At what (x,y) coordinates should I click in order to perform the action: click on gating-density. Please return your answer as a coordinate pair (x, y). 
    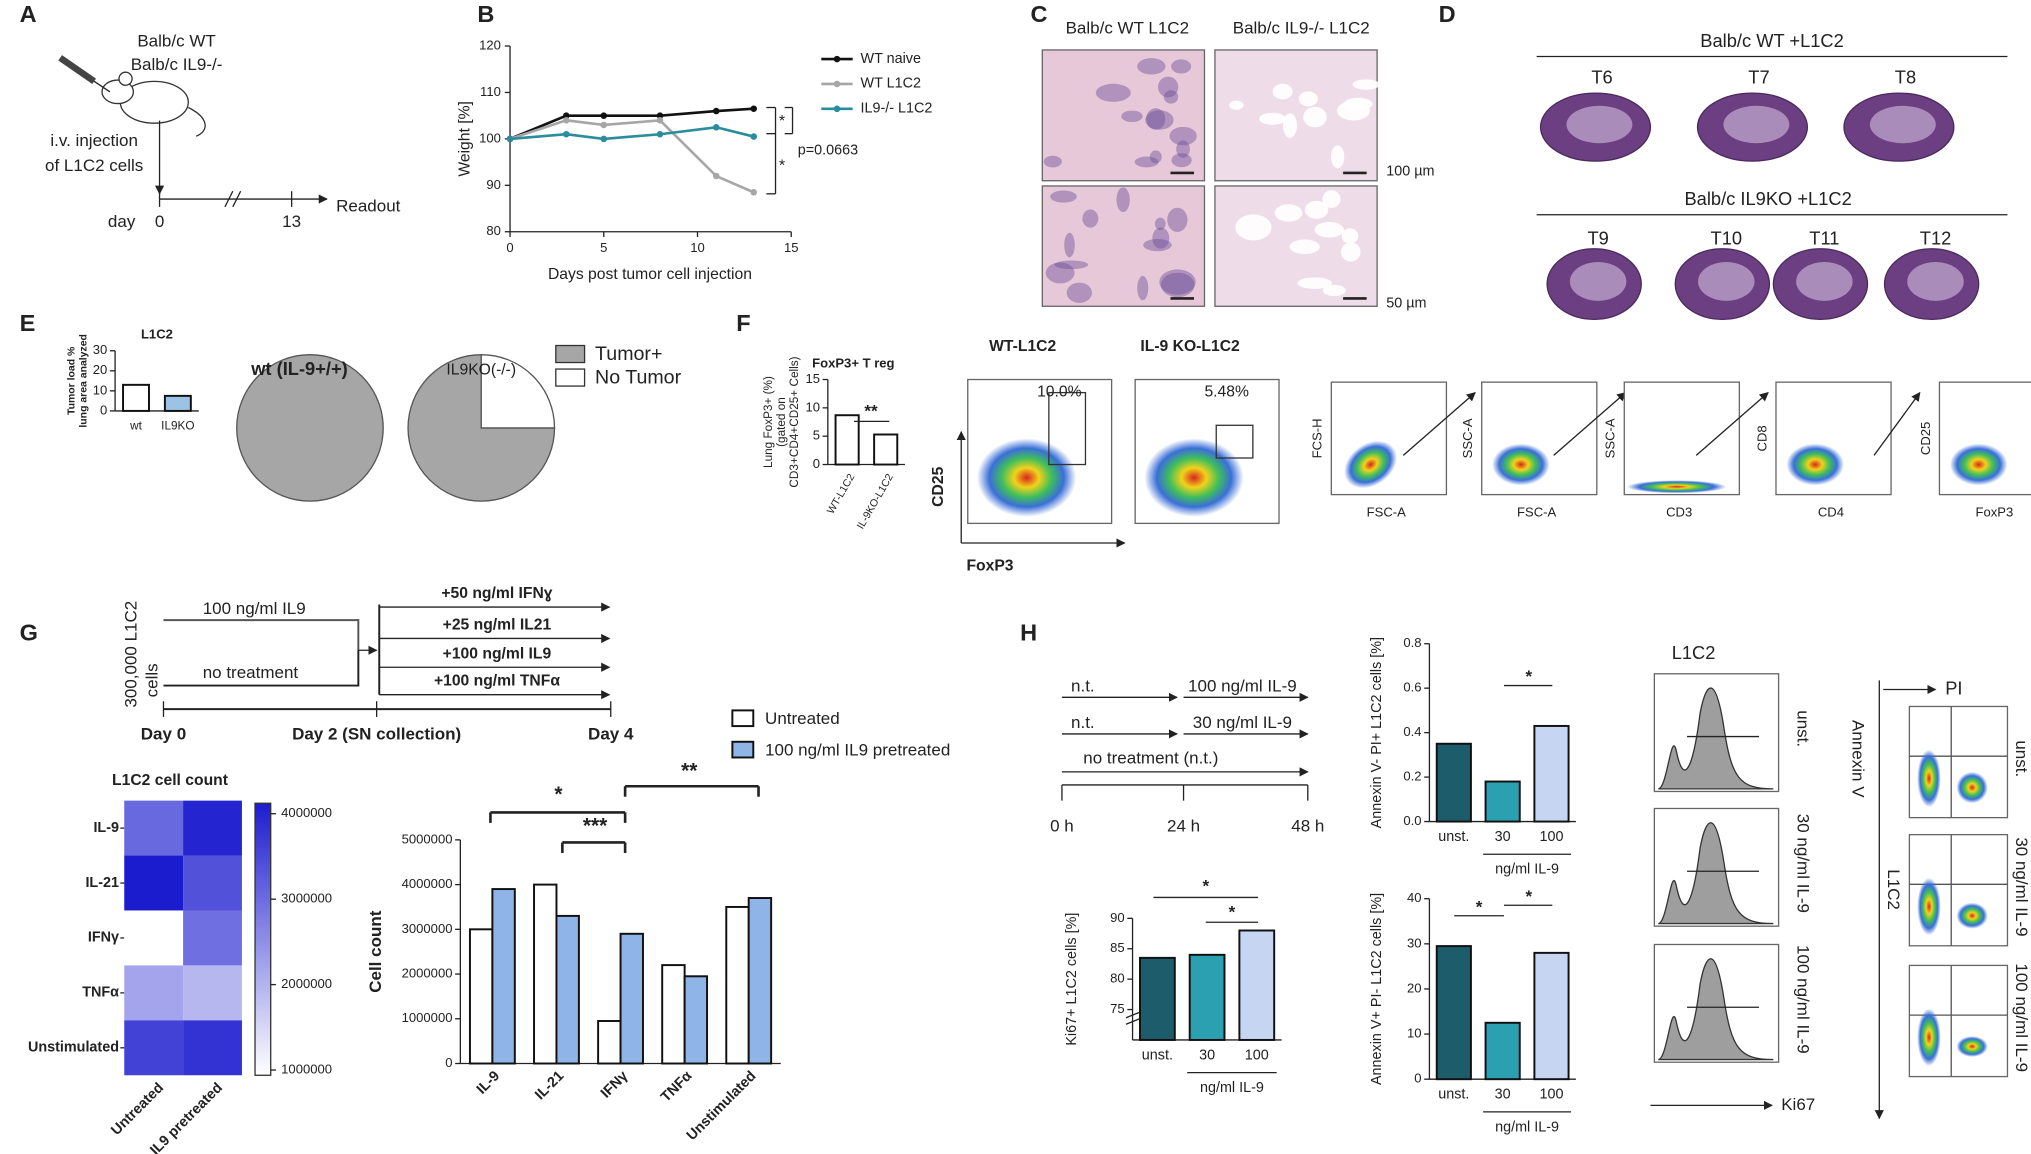
    Looking at the image, I should click on (1371, 464).